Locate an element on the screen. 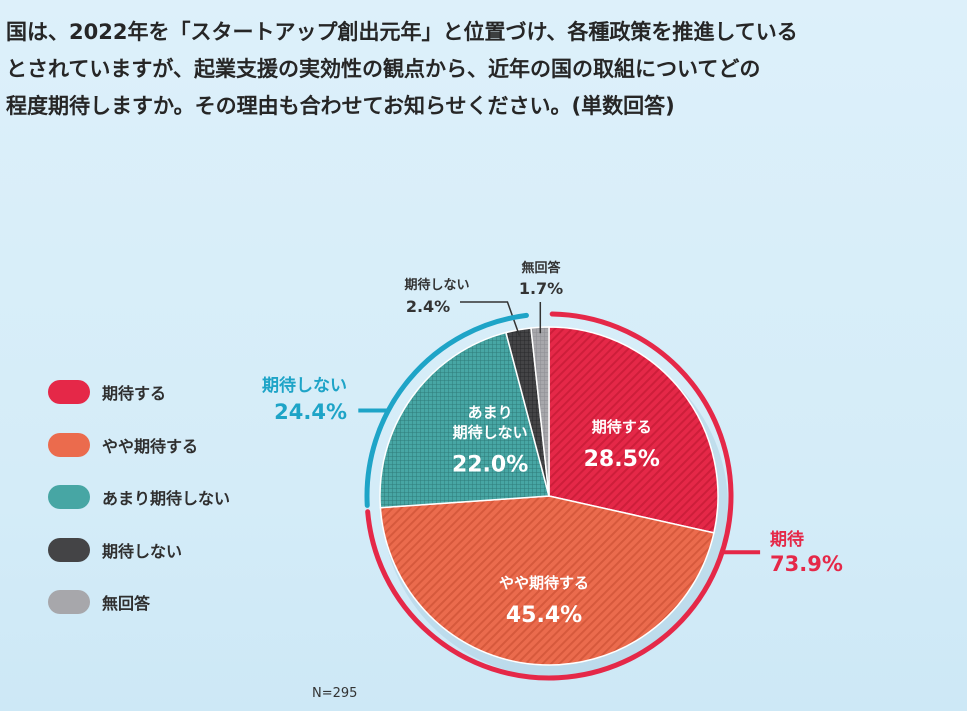  question-line-2: とされていますが、起業支援の実効性の観点から、近年の国の取組についてどの is located at coordinates (383, 69).